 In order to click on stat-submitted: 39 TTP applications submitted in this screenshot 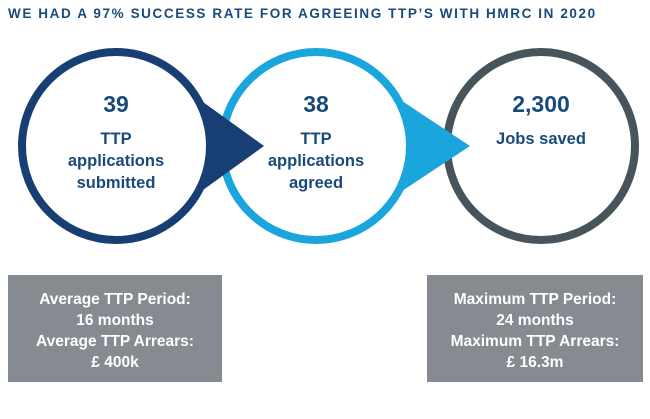, I will do `click(116, 142)`.